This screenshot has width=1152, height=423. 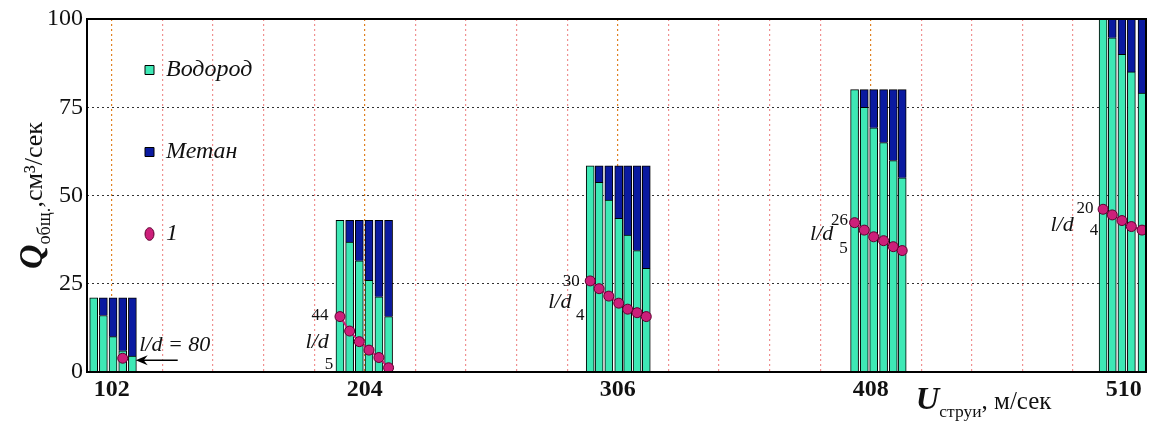 What do you see at coordinates (320, 315) in the screenshot?
I see `annotation: 44` at bounding box center [320, 315].